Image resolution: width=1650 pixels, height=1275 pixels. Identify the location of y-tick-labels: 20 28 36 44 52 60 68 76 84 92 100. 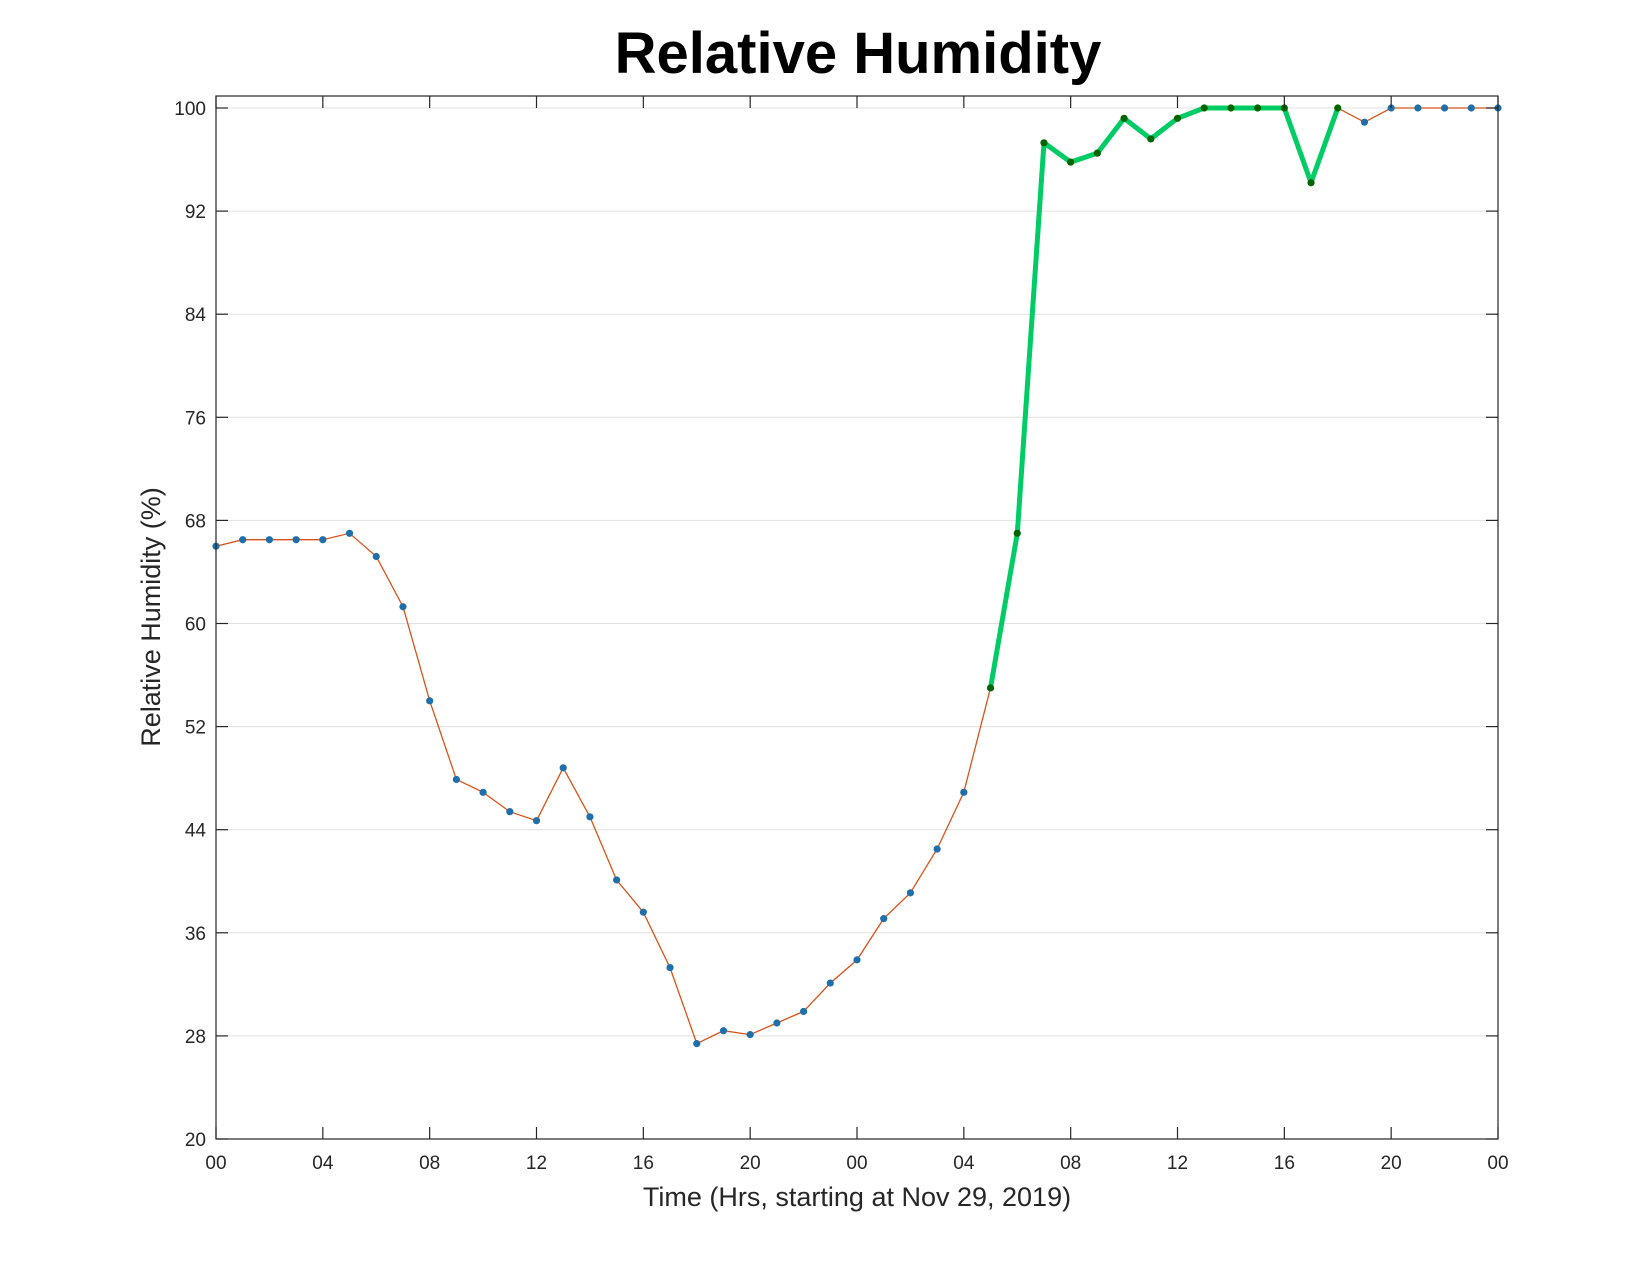
(190, 625).